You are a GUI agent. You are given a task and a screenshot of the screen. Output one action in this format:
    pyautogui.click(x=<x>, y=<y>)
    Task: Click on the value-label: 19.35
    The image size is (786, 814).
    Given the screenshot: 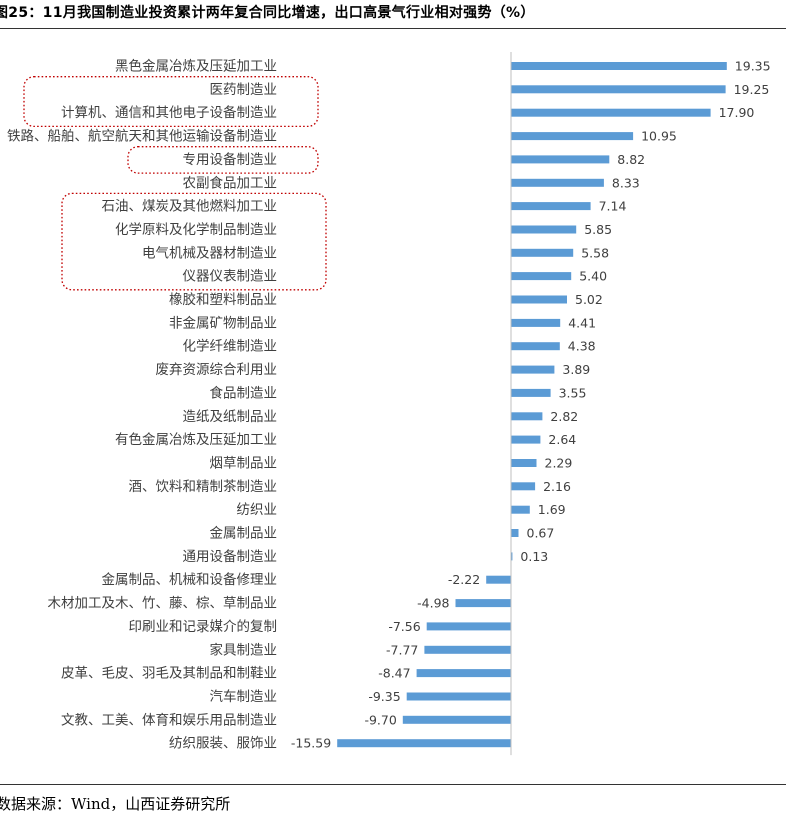 What is the action you would take?
    pyautogui.click(x=753, y=66)
    